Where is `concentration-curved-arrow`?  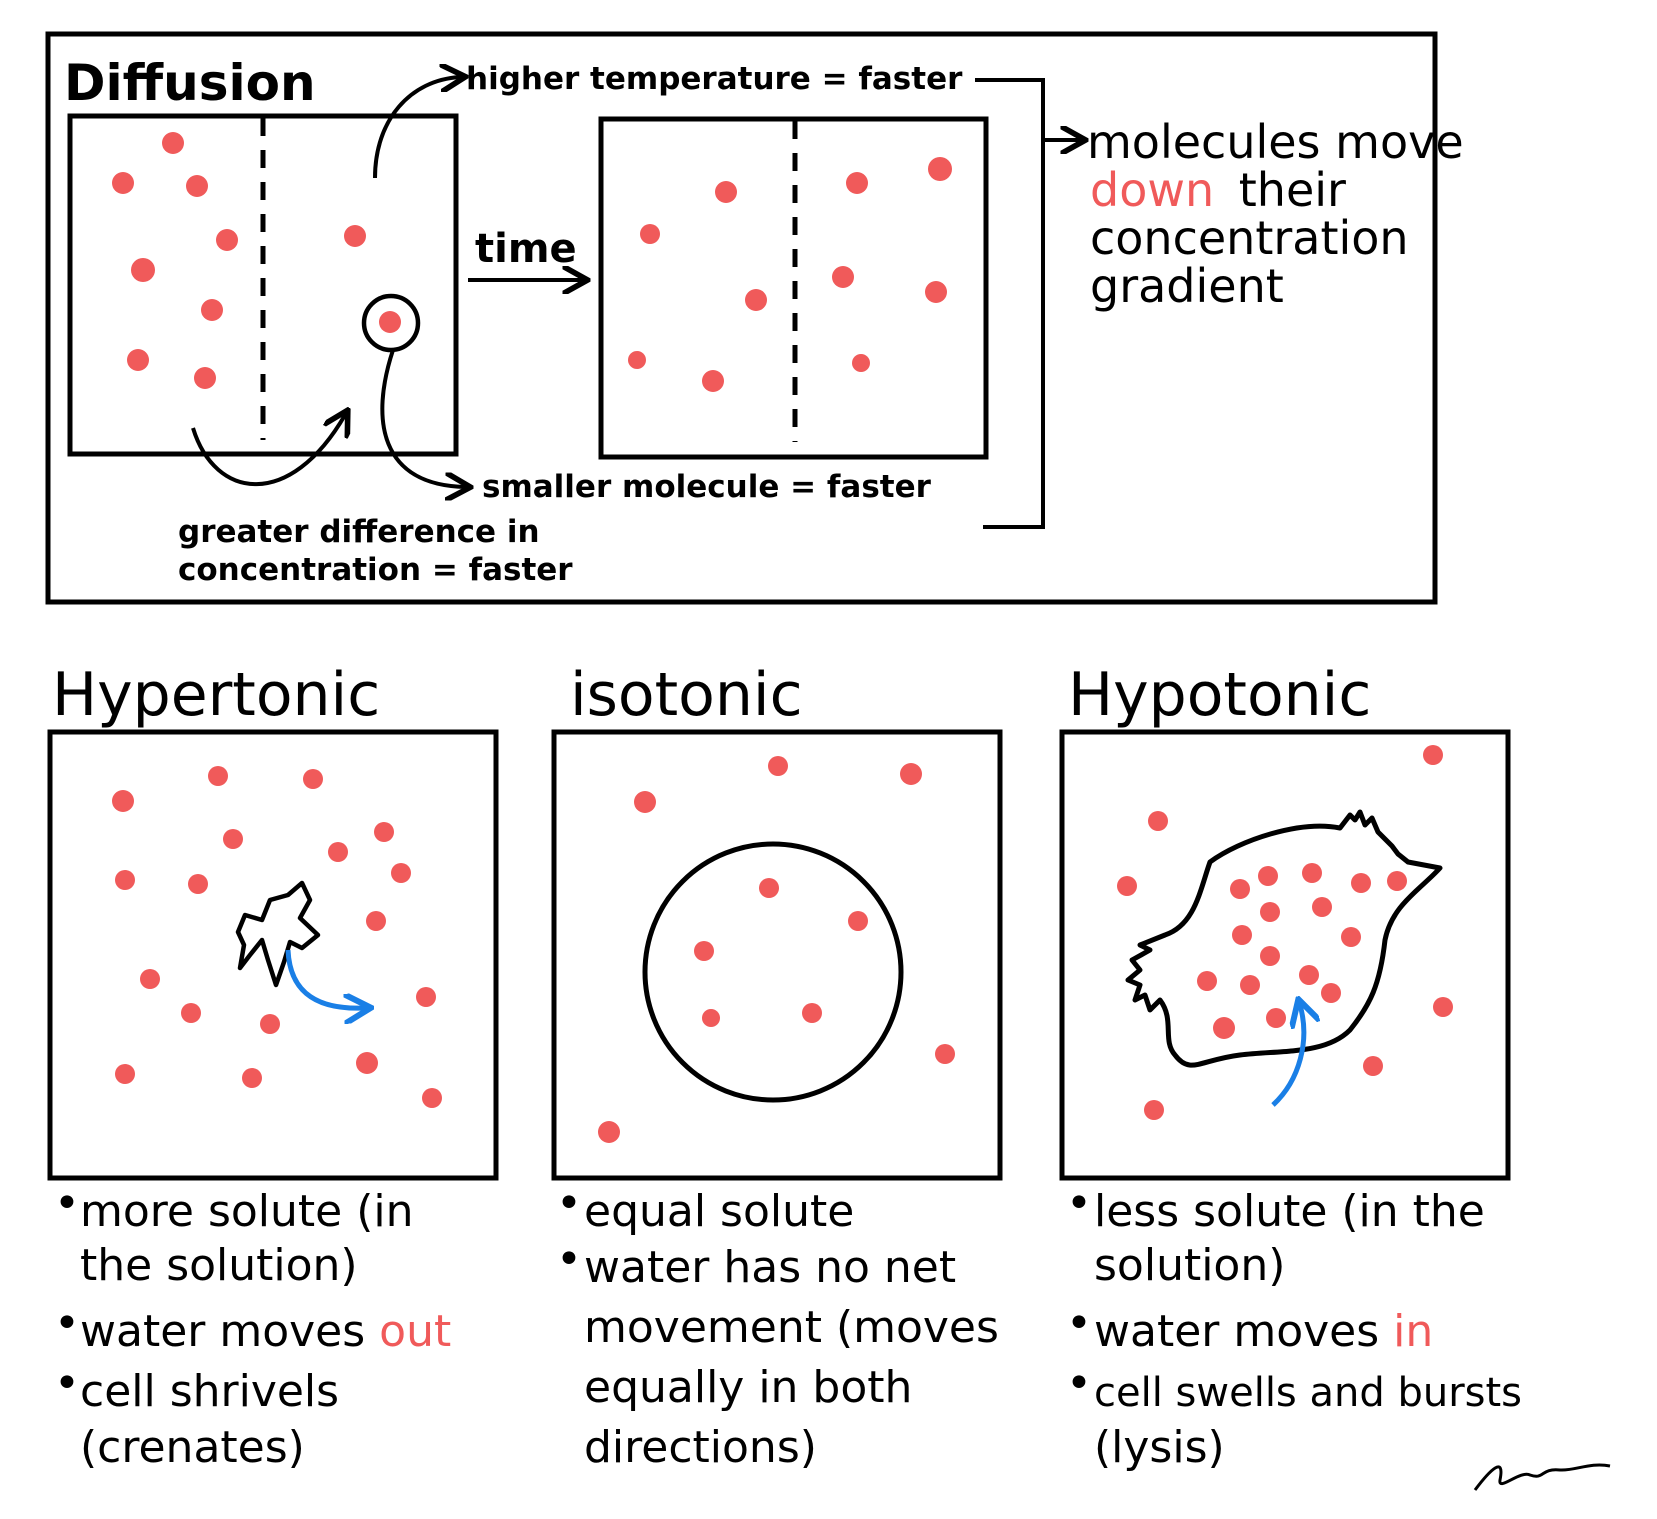 concentration-curved-arrow is located at coordinates (268, 450).